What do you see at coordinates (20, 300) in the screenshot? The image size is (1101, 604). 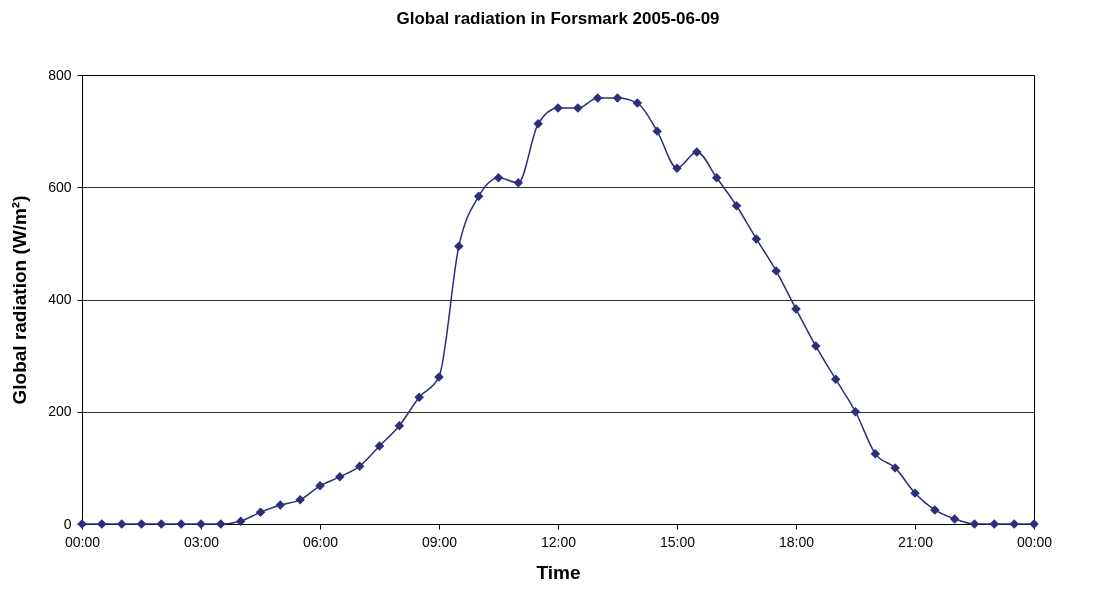 I see `y-axis-title: Global radiation (W/m²)` at bounding box center [20, 300].